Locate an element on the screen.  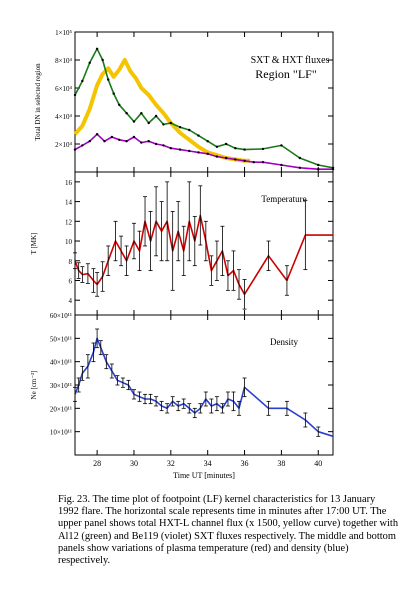
y-axis-label: Ne [cm⁻³] is located at coordinates (34, 385).